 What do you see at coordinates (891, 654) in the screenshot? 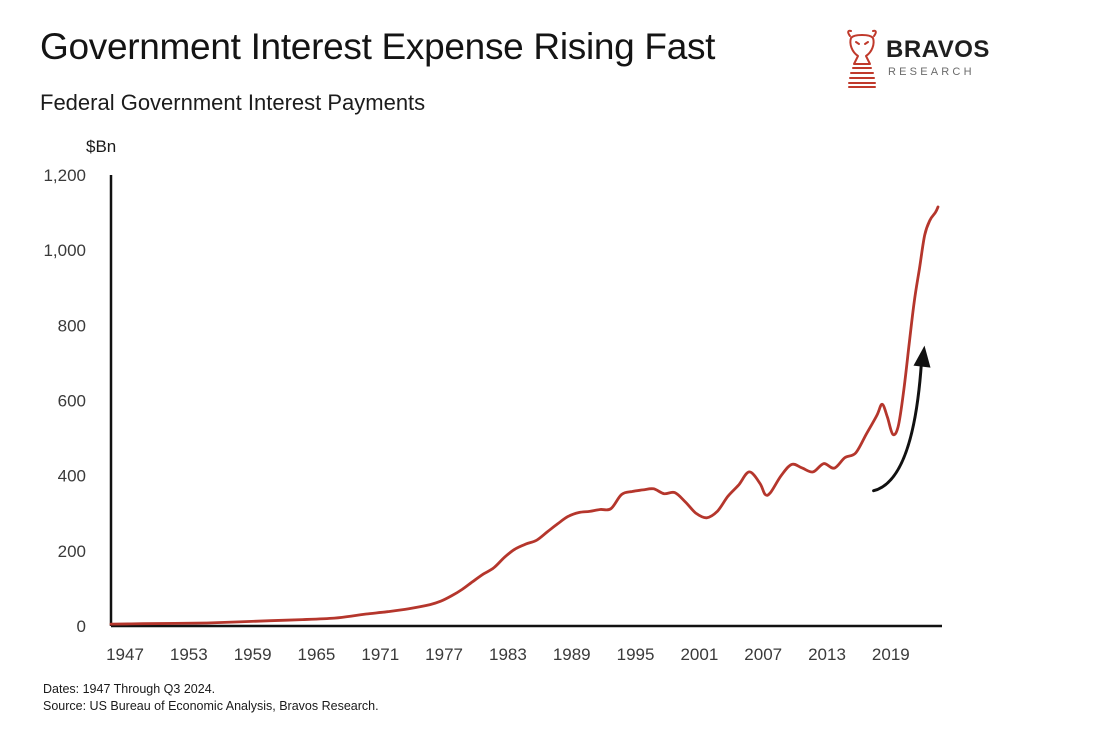
I see `x-tick-label: 2019` at bounding box center [891, 654].